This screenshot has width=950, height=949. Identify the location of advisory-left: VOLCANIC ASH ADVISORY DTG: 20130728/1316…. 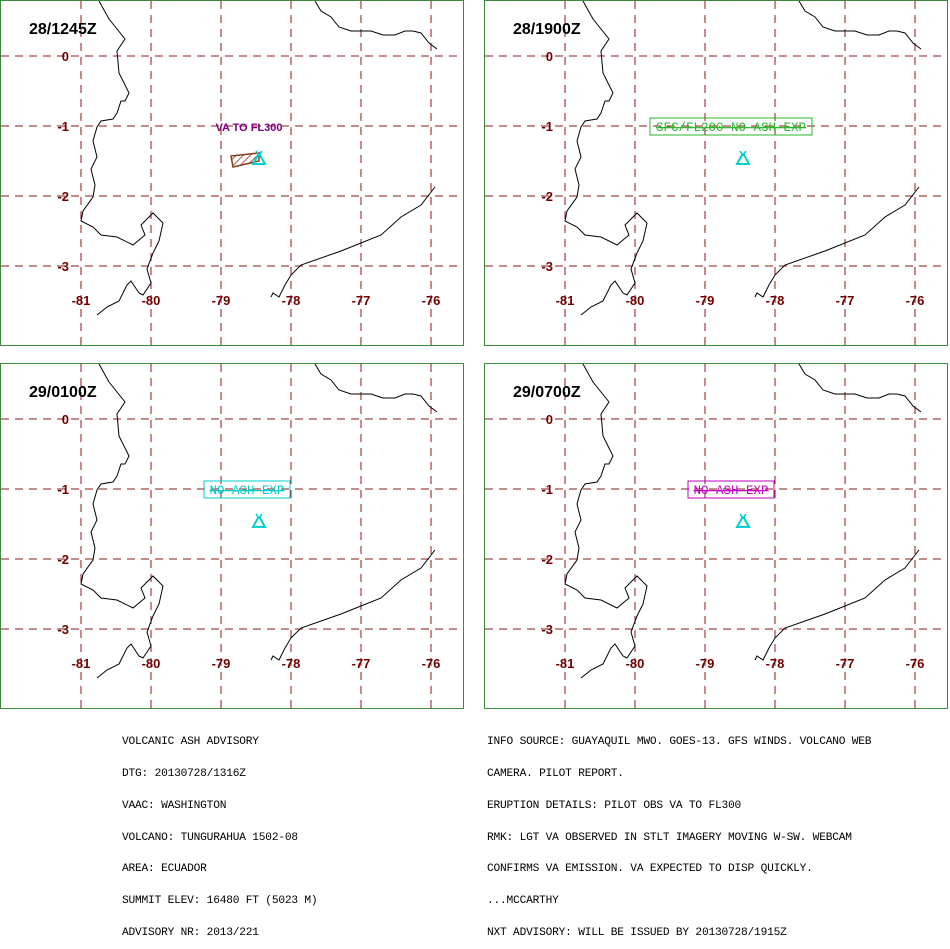
(220, 832).